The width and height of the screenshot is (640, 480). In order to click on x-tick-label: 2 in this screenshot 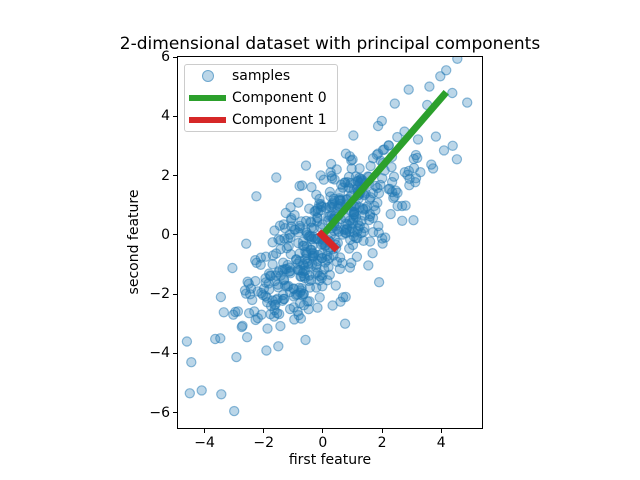, I will do `click(382, 443)`.